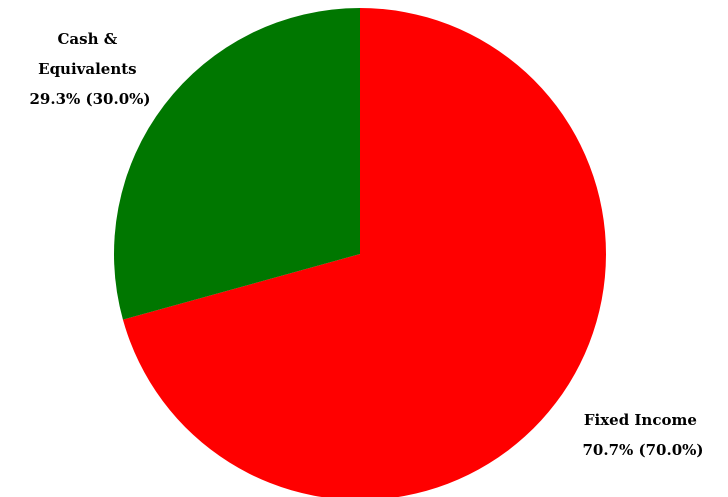 This screenshot has height=497, width=728. I want to click on slice-label-cash-equivalents: Cash & Equivalents 29.3% (30.0%), so click(90, 69).